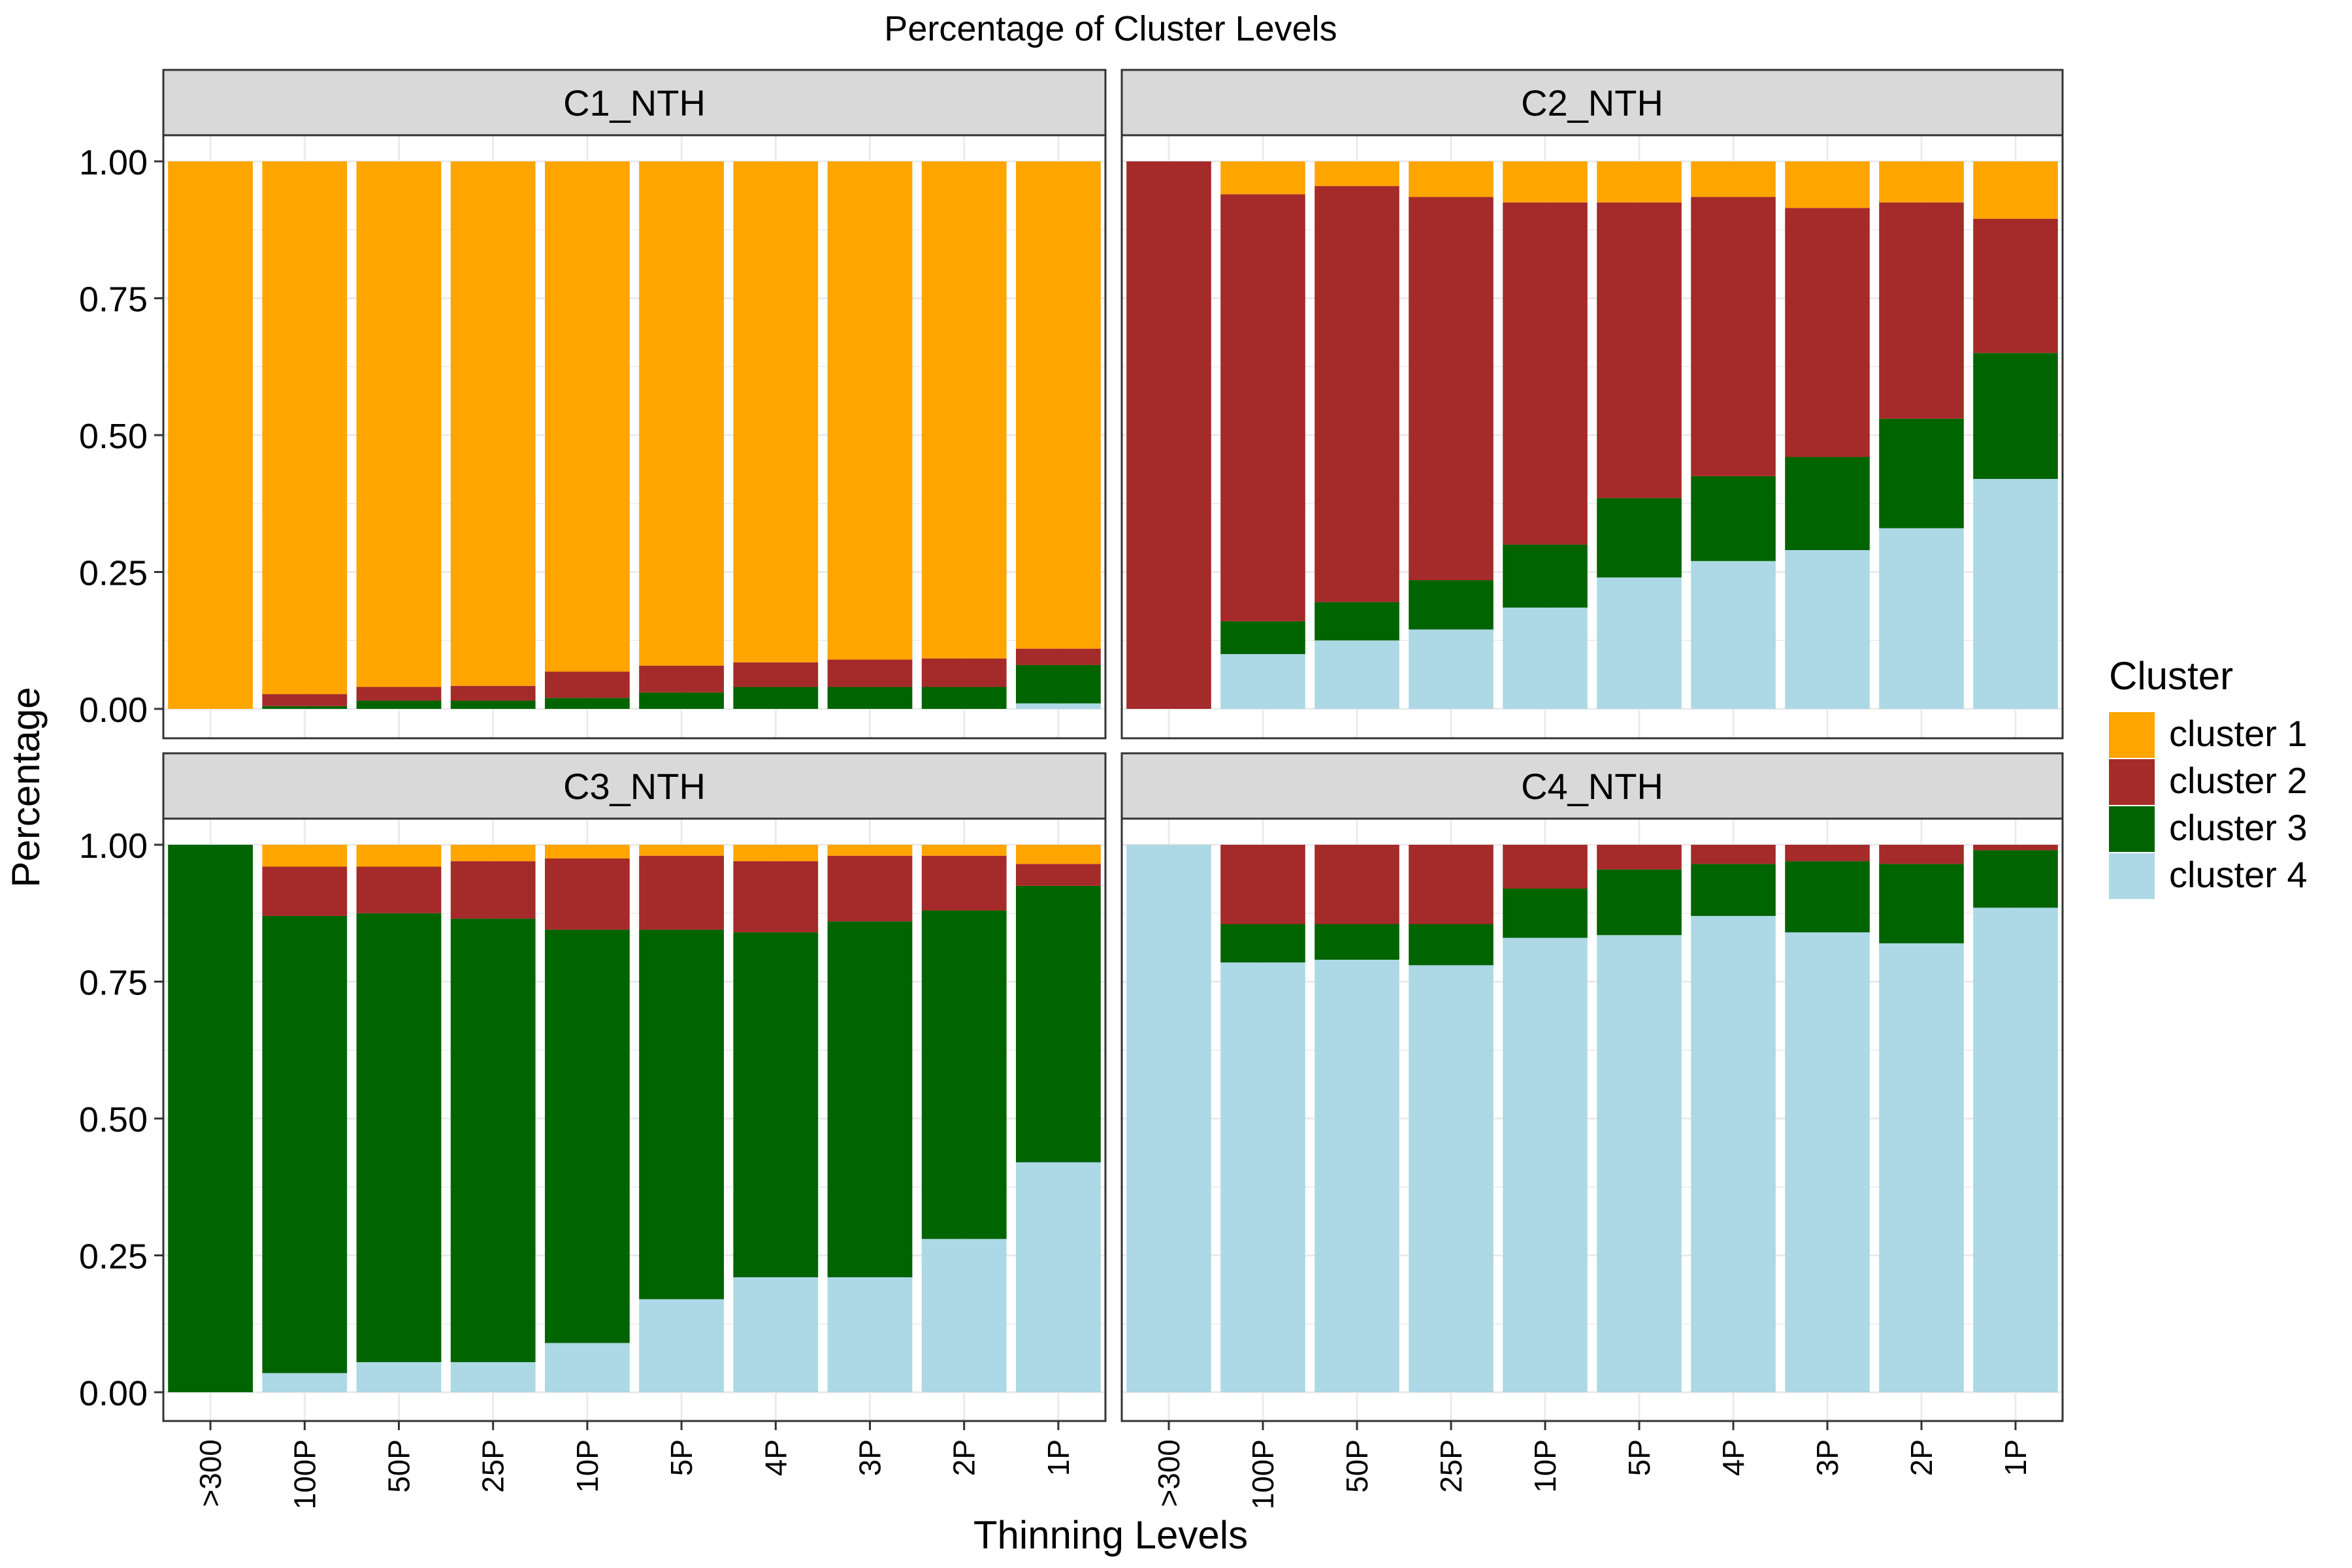  Describe the element at coordinates (399, 694) in the screenshot. I see `bar-segment-cluster-2-50P` at that location.